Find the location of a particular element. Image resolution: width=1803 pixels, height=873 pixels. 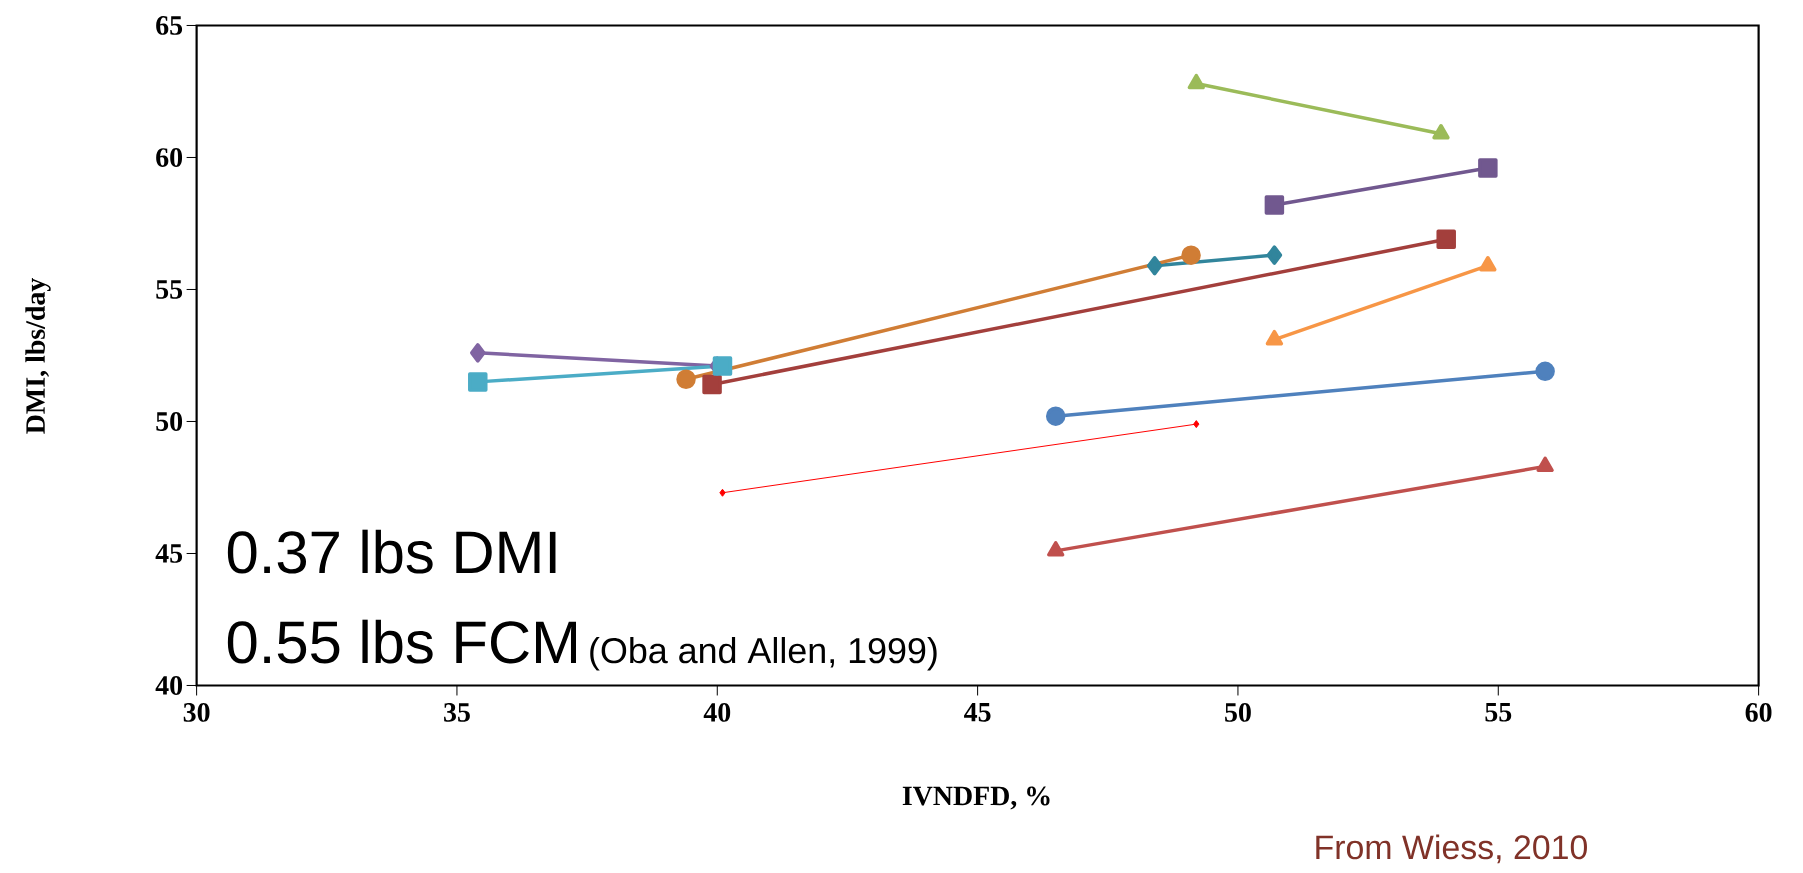

x-tick-label: 40 is located at coordinates (717, 712).